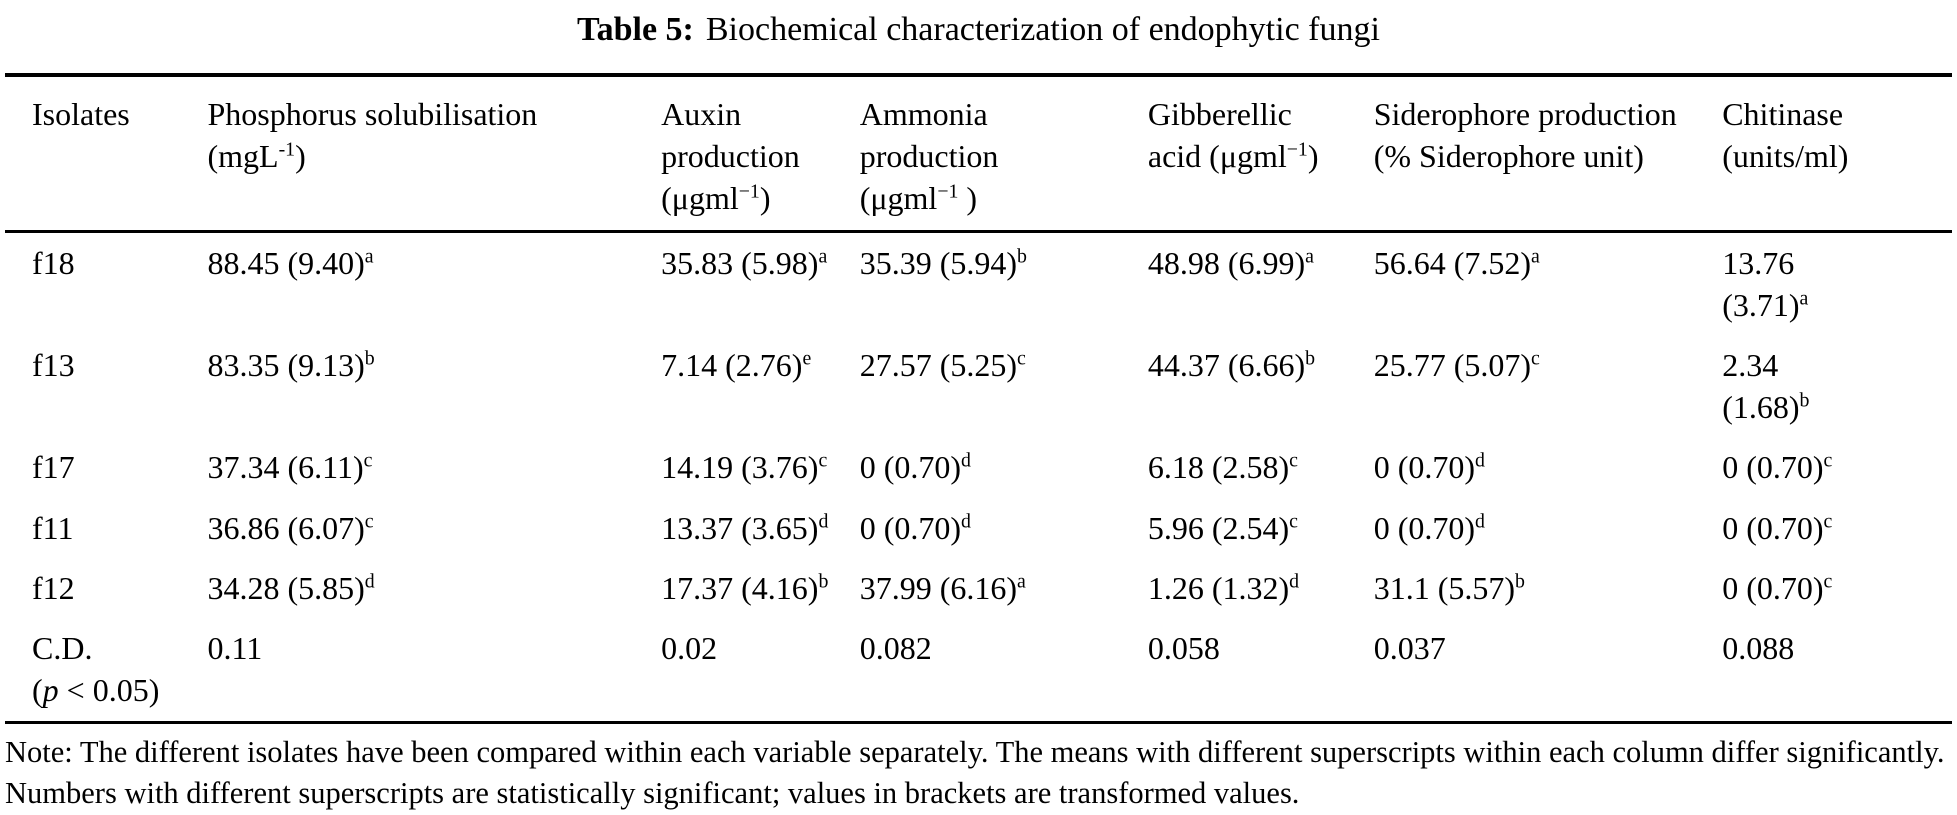 This screenshot has height=815, width=1957. What do you see at coordinates (895, 648) in the screenshot?
I see `table-cell: 0.082` at bounding box center [895, 648].